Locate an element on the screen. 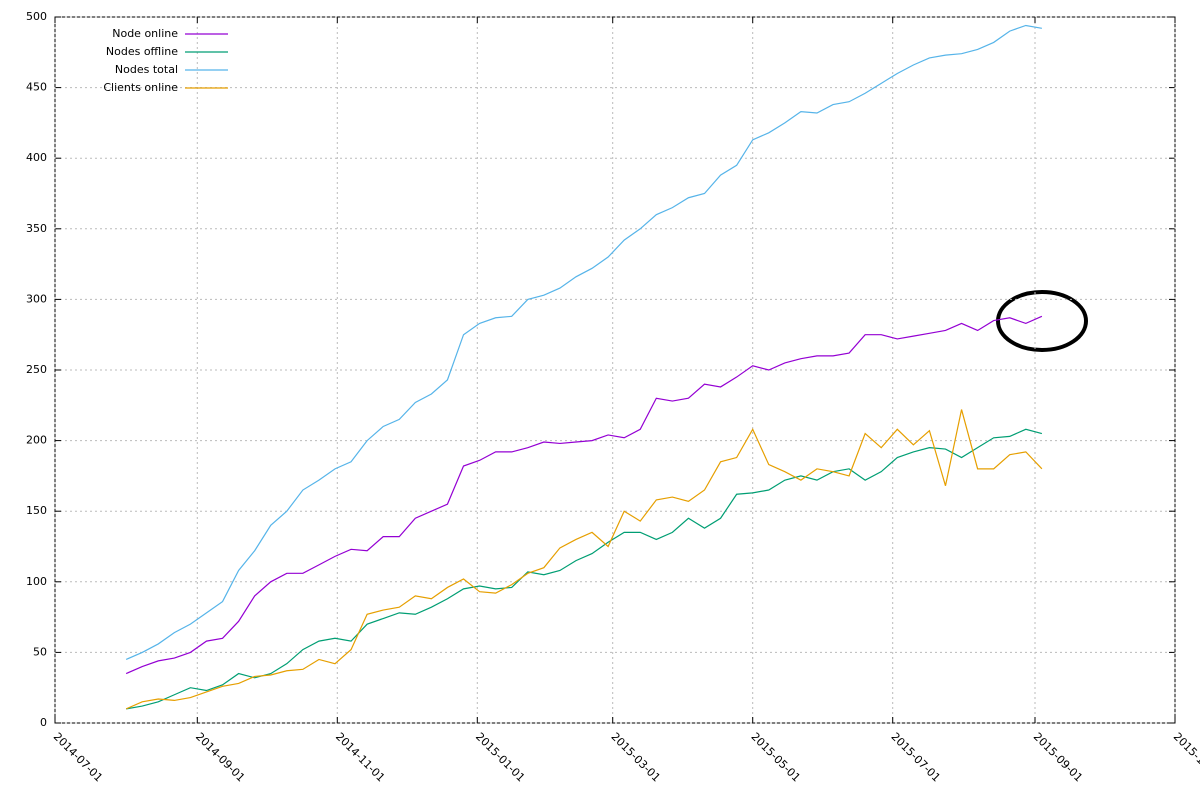  legend-label: Nodes offline is located at coordinates (142, 51).